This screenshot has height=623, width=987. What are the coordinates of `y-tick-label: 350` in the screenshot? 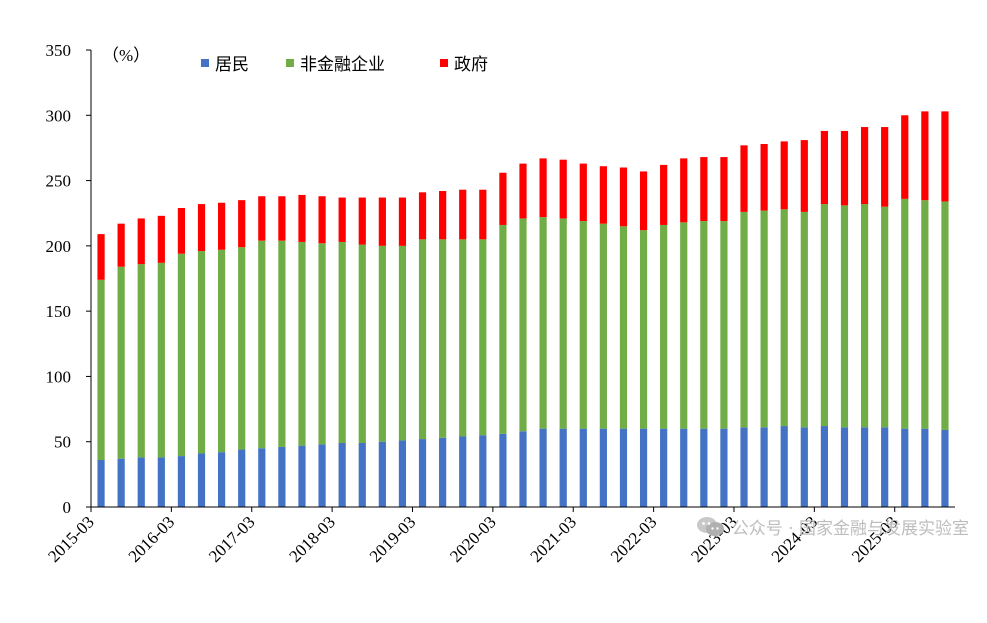 It's located at (59, 50).